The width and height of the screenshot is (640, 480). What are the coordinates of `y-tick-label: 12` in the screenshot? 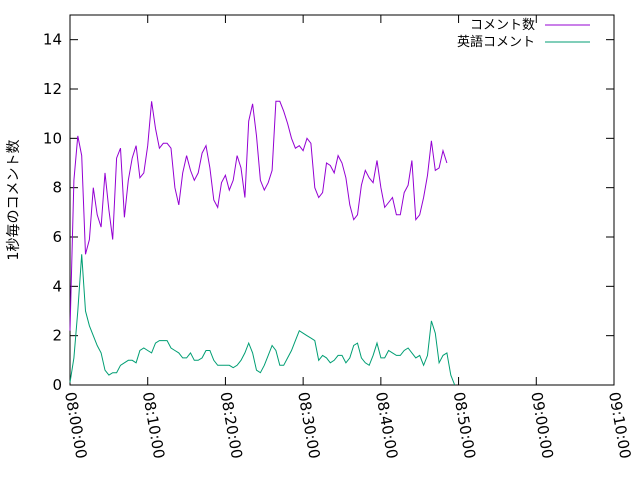 It's located at (52, 89).